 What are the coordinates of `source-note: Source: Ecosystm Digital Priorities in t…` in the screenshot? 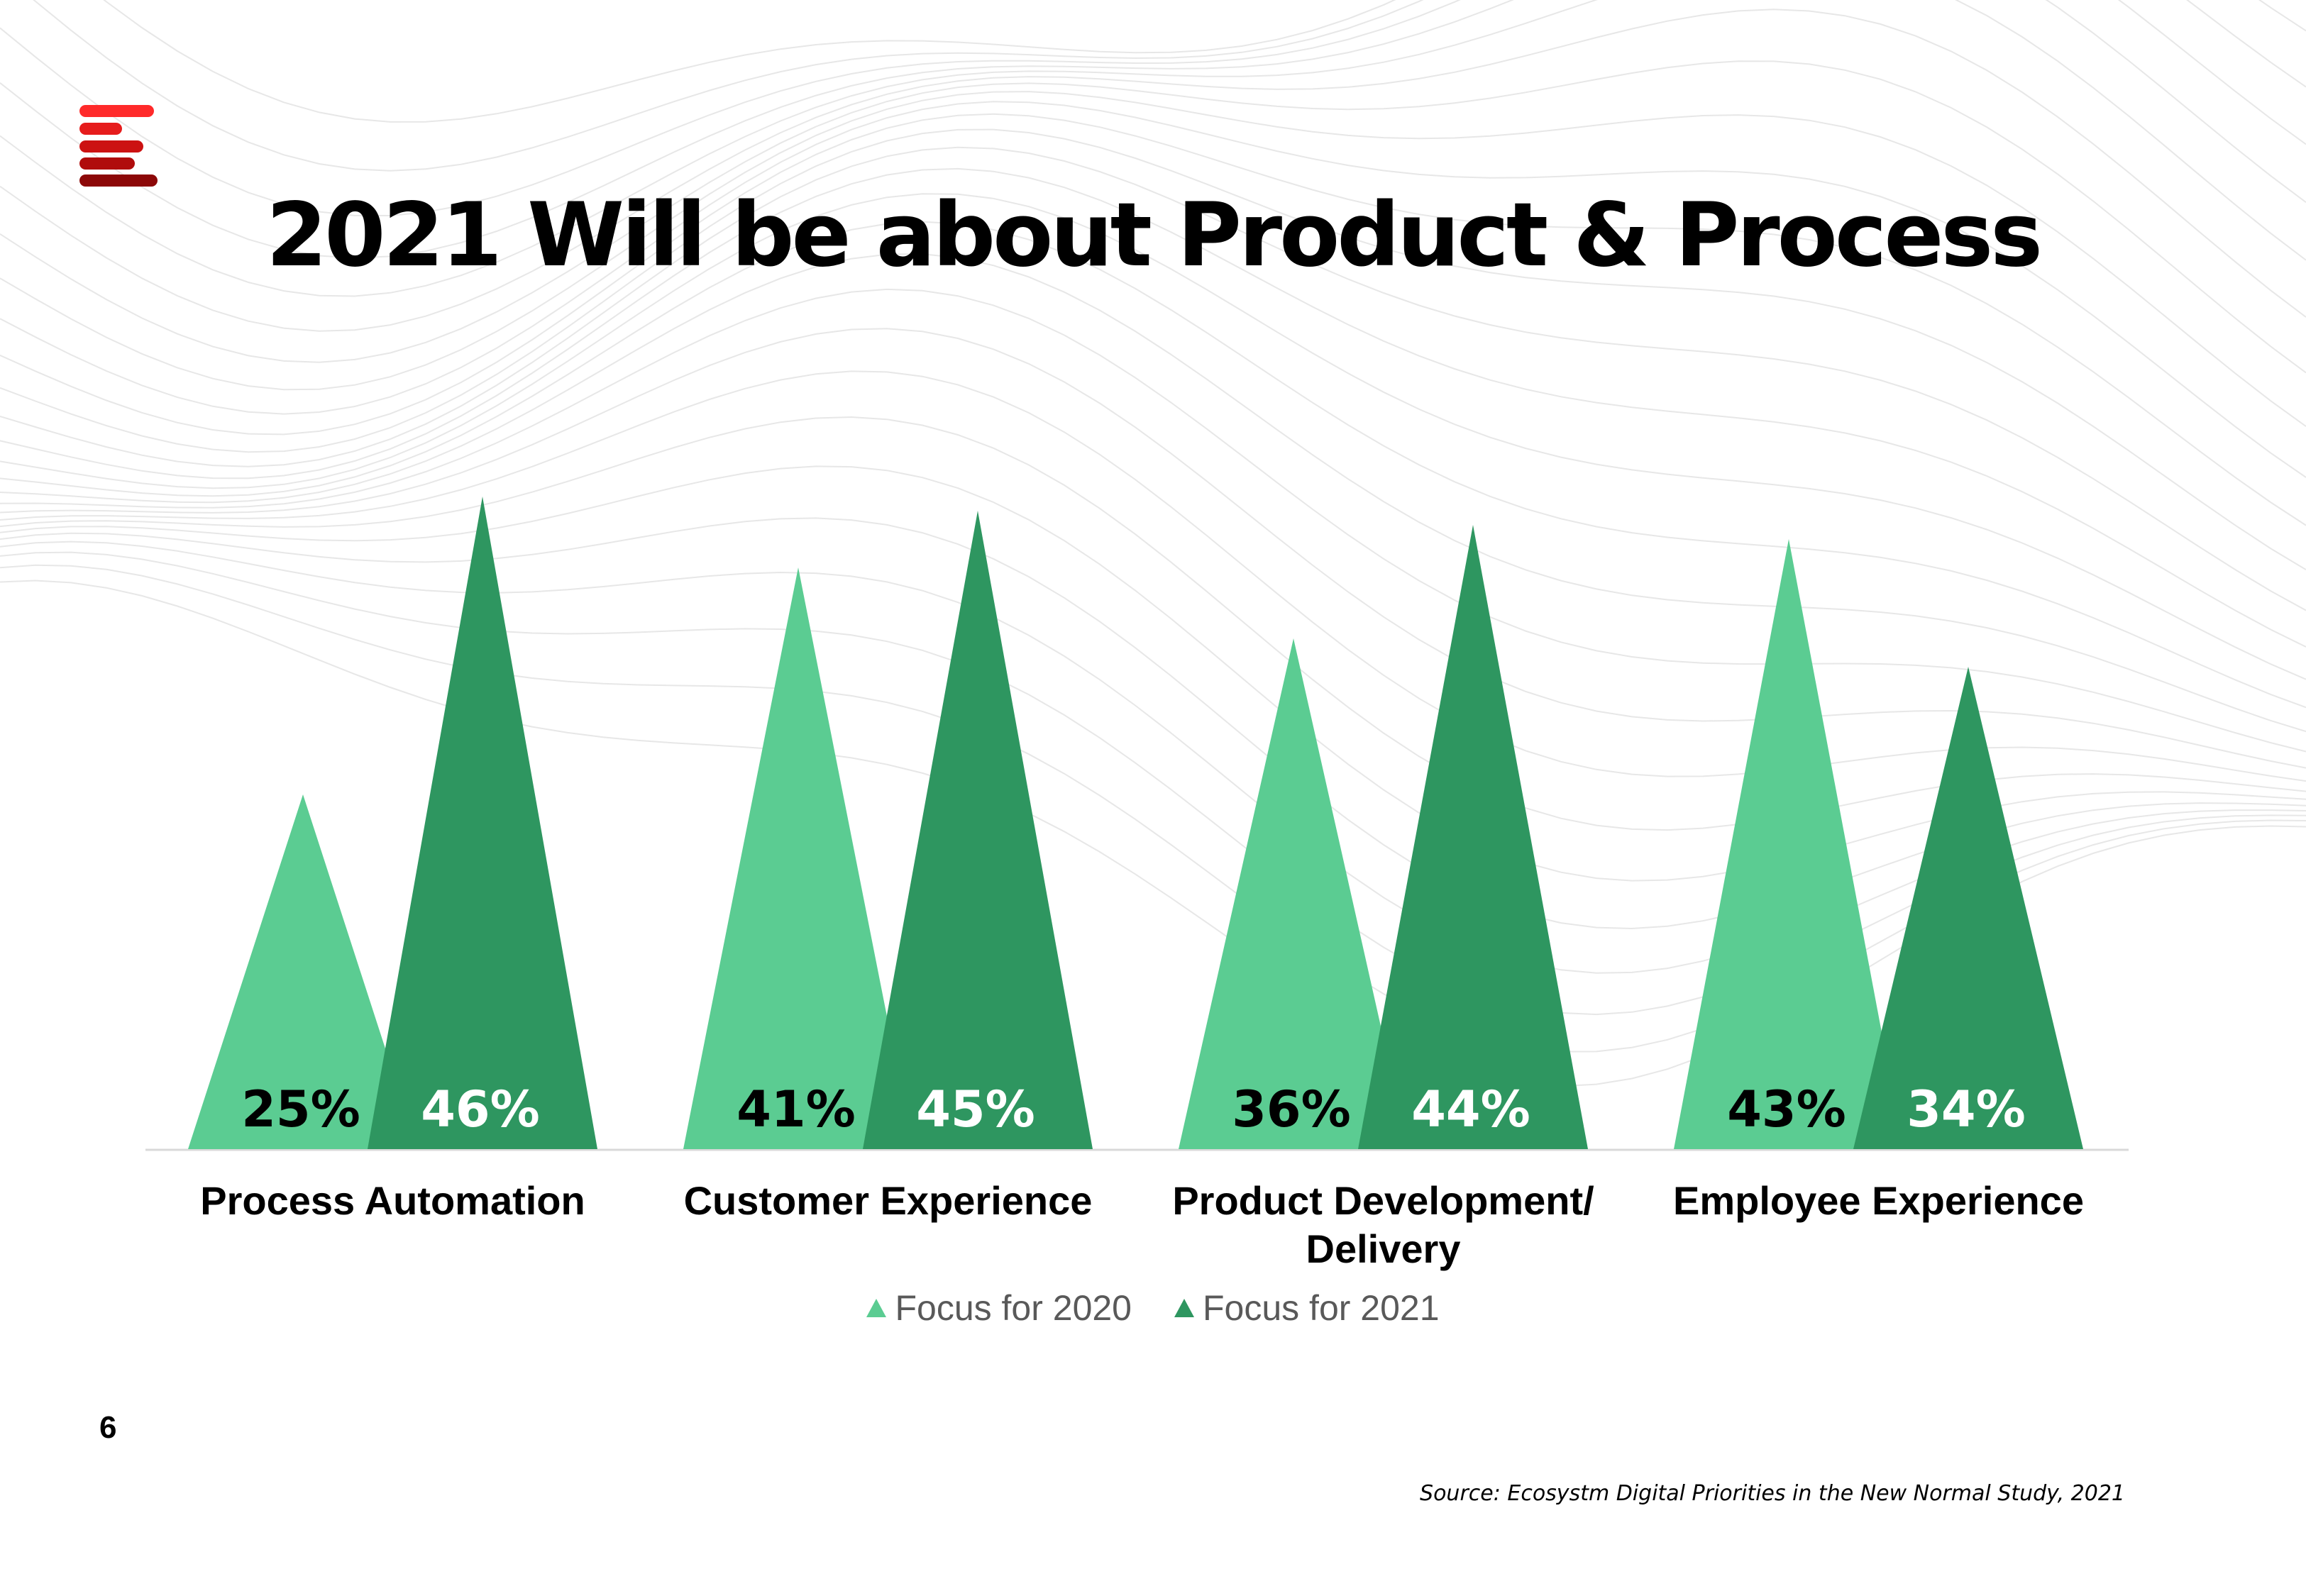 It's located at (1772, 1493).